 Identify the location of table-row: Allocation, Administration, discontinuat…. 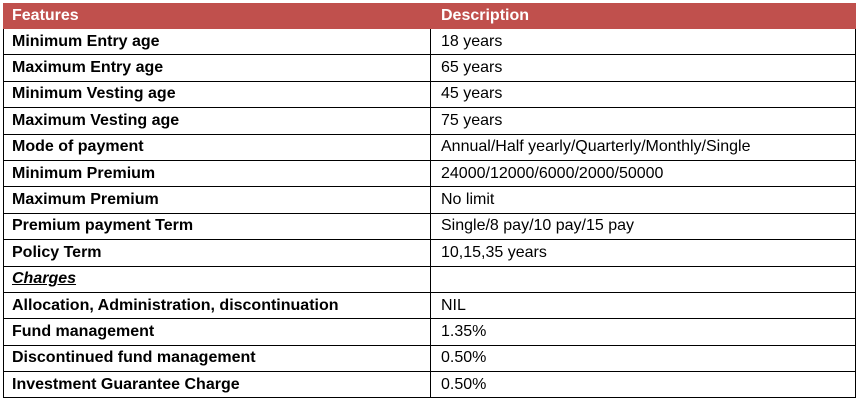
(429, 305).